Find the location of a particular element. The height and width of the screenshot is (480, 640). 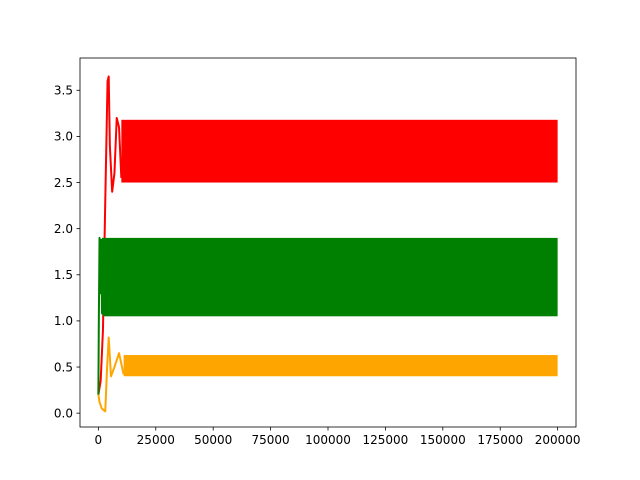

y-tick-label: 0.0 is located at coordinates (63, 413).